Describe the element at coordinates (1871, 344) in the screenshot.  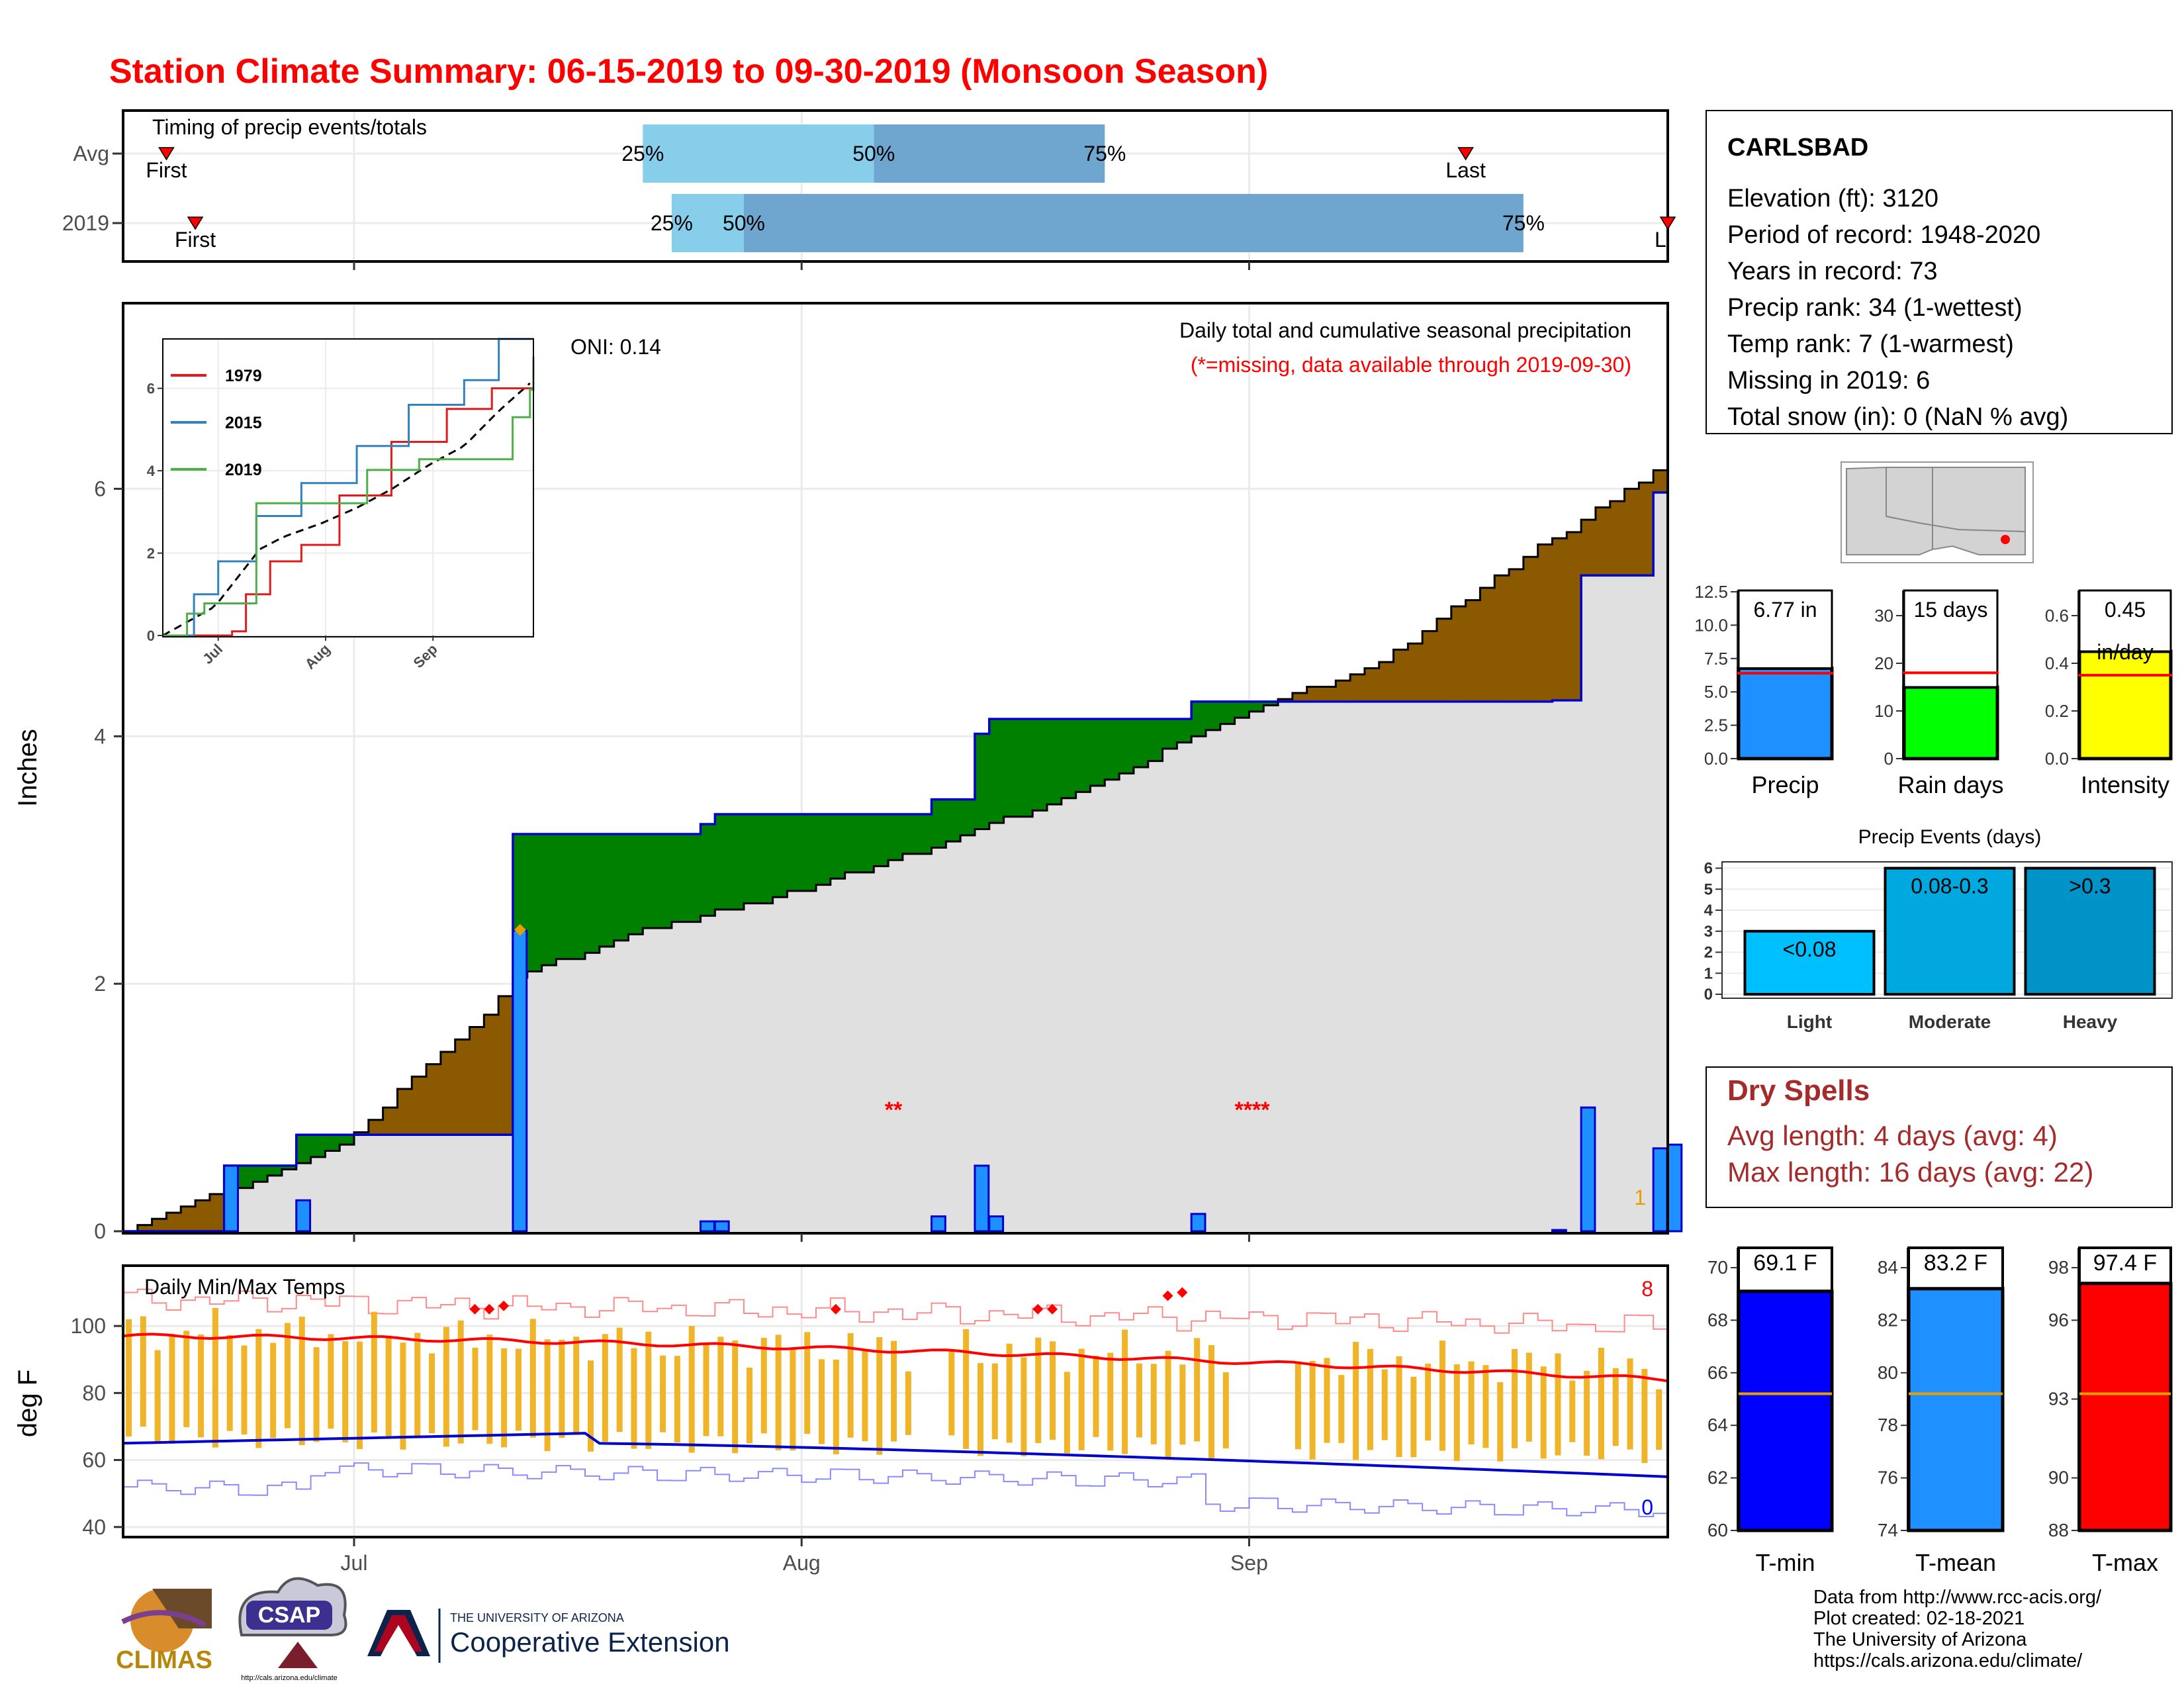
I see `station-detail-line: Temp rank: 7 (1-warmest)` at that location.